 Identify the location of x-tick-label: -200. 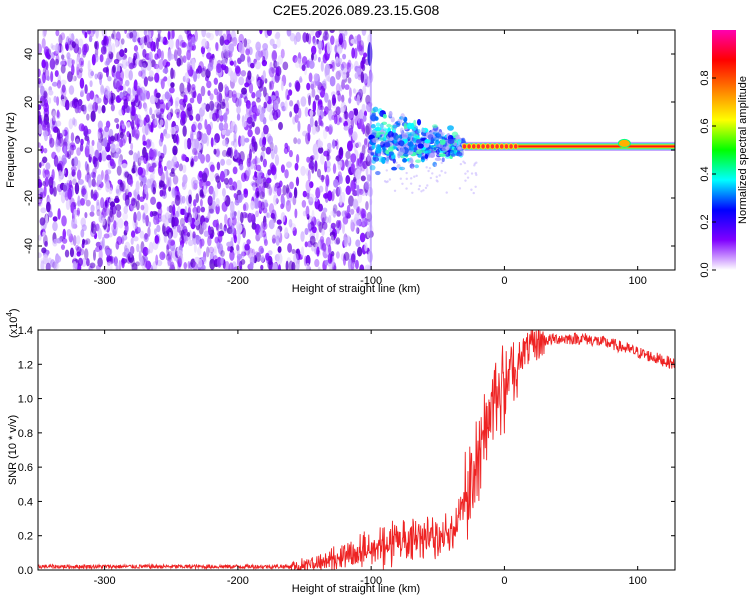
(238, 281).